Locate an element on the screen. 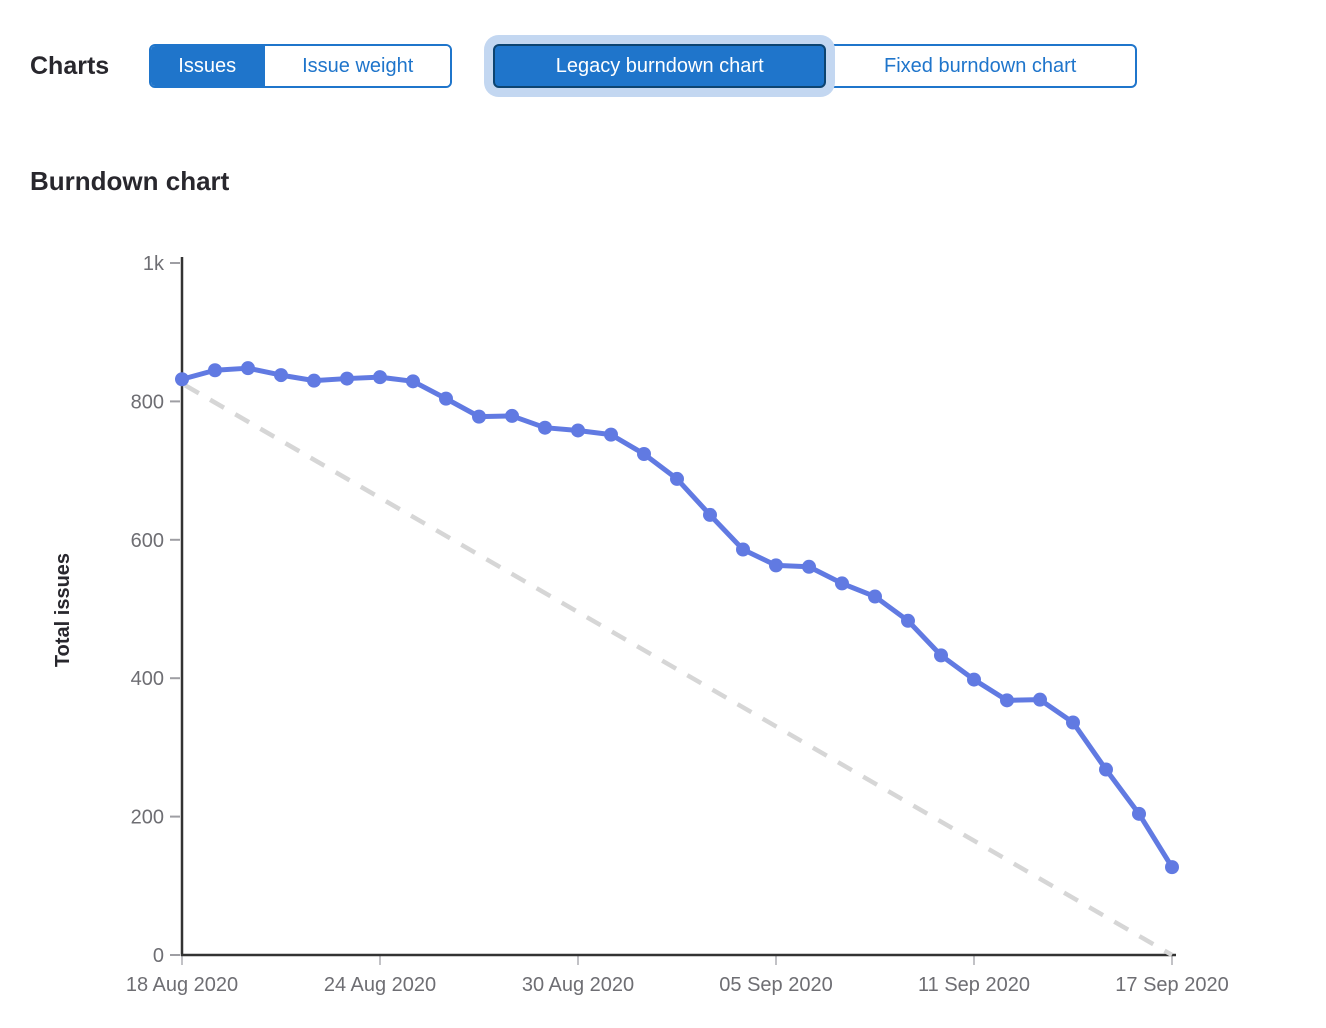  x-tick-label: 11 Sep 2020 is located at coordinates (974, 985).